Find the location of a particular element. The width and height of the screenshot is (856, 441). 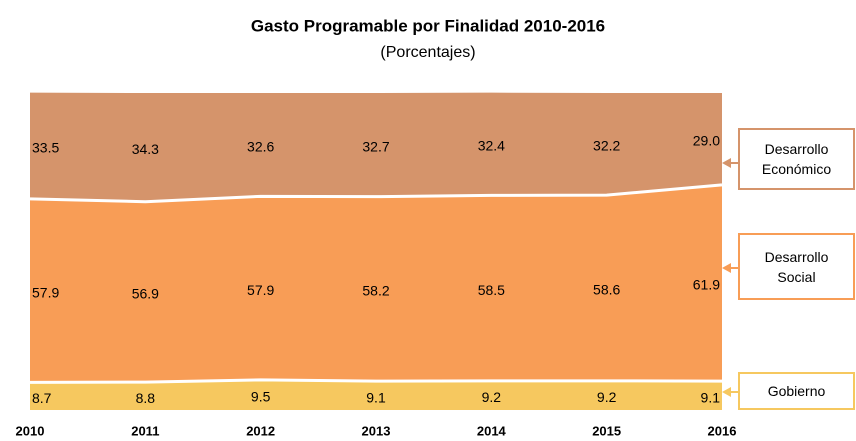

x-tick-label: 2016 is located at coordinates (722, 430).